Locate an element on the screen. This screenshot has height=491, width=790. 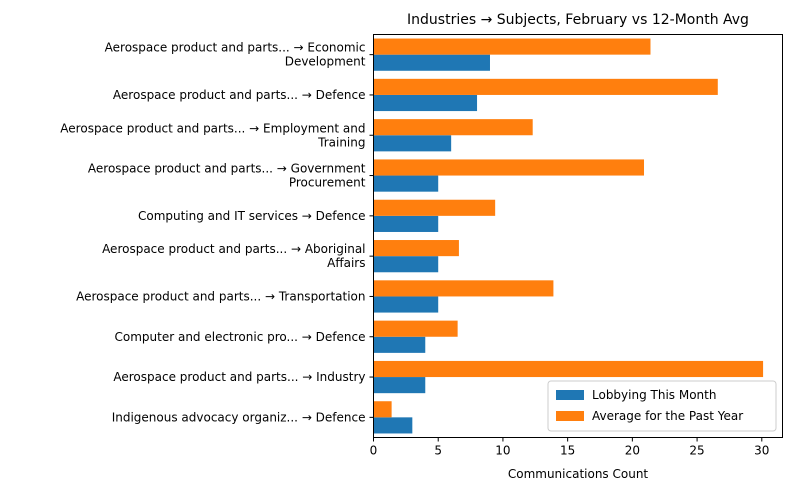
x-tick-label: 0 is located at coordinates (374, 451).